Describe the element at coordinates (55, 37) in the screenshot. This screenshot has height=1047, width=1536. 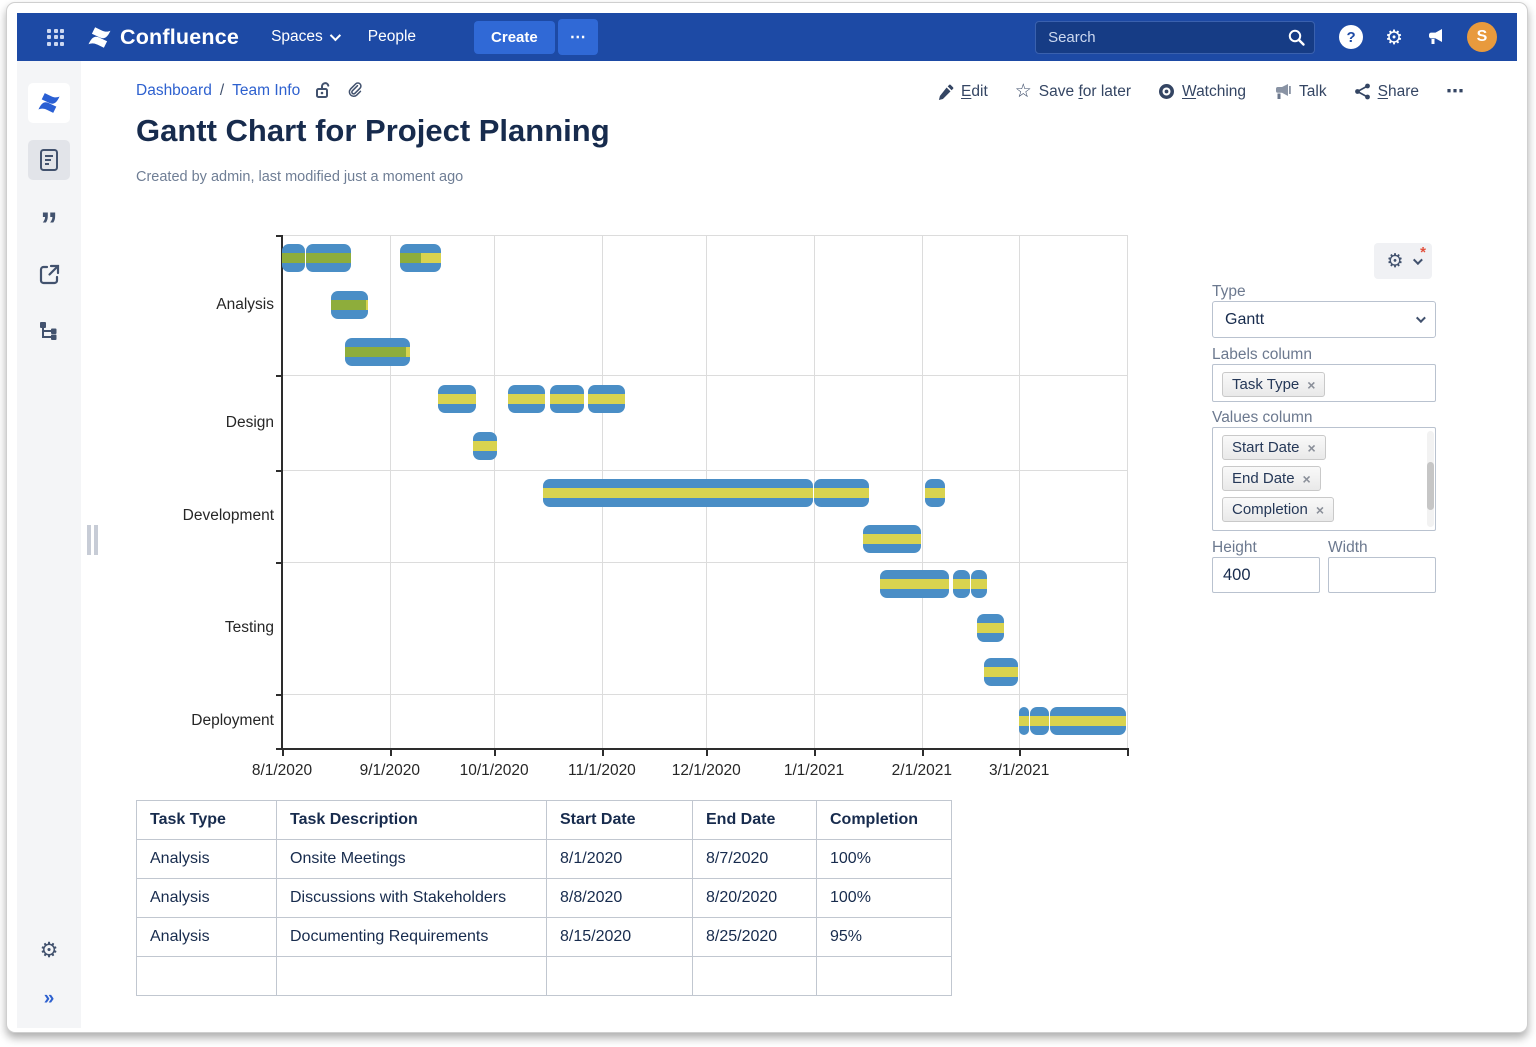
I see `app-switcher-icon` at that location.